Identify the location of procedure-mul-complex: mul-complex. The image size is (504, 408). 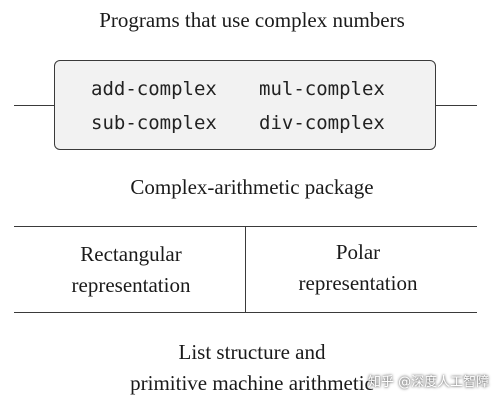
(322, 89).